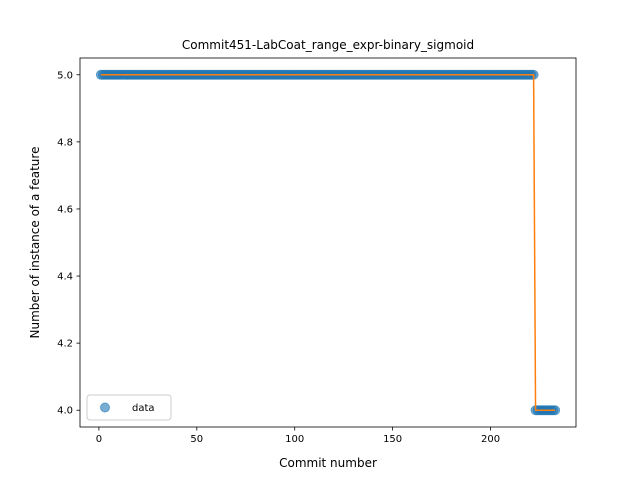  Describe the element at coordinates (294, 439) in the screenshot. I see `x-tick-label: 100` at that location.